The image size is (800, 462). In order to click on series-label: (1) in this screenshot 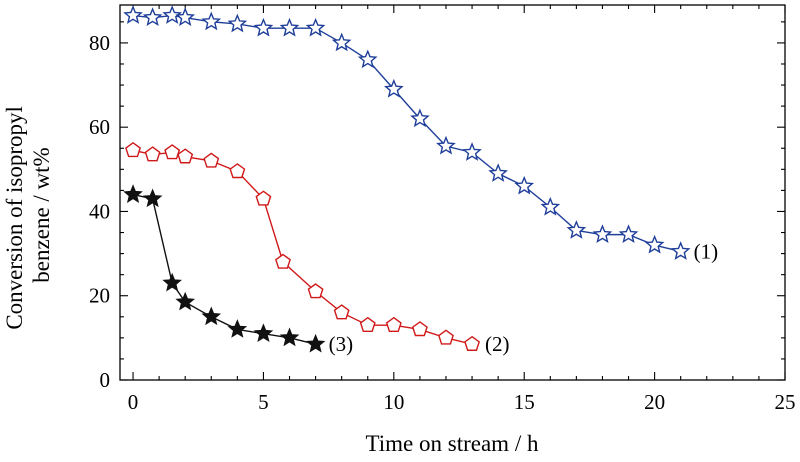, I will do `click(706, 251)`.